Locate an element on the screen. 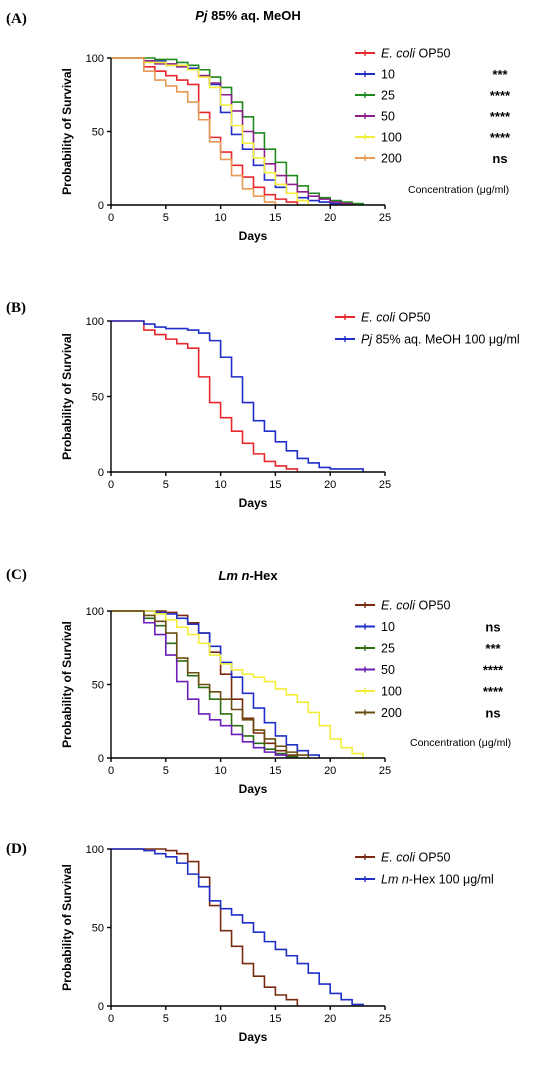 This screenshot has width=550, height=1070. legend-label: 100 is located at coordinates (391, 692).